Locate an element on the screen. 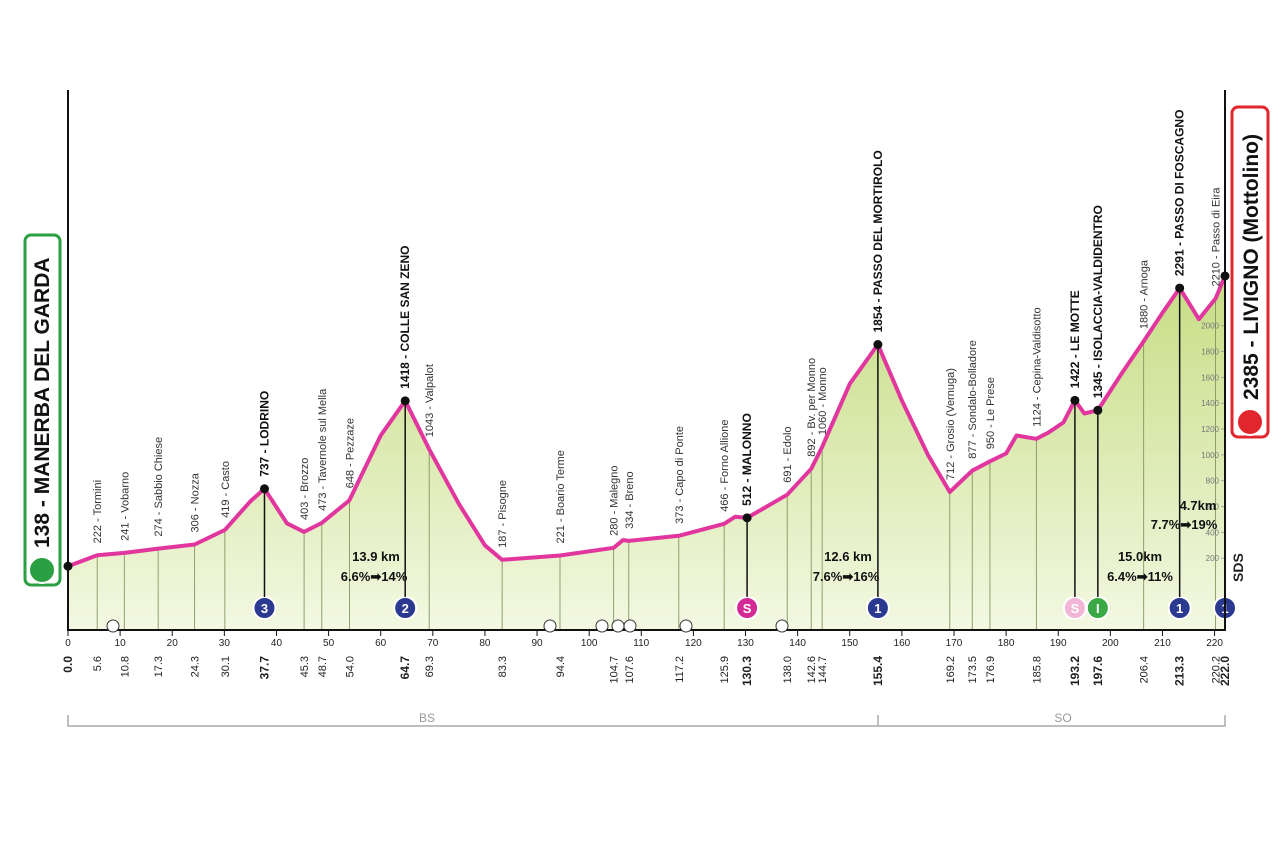 The width and height of the screenshot is (1280, 852). waypoint-label: 892 - Bv. per Monno is located at coordinates (812, 407).